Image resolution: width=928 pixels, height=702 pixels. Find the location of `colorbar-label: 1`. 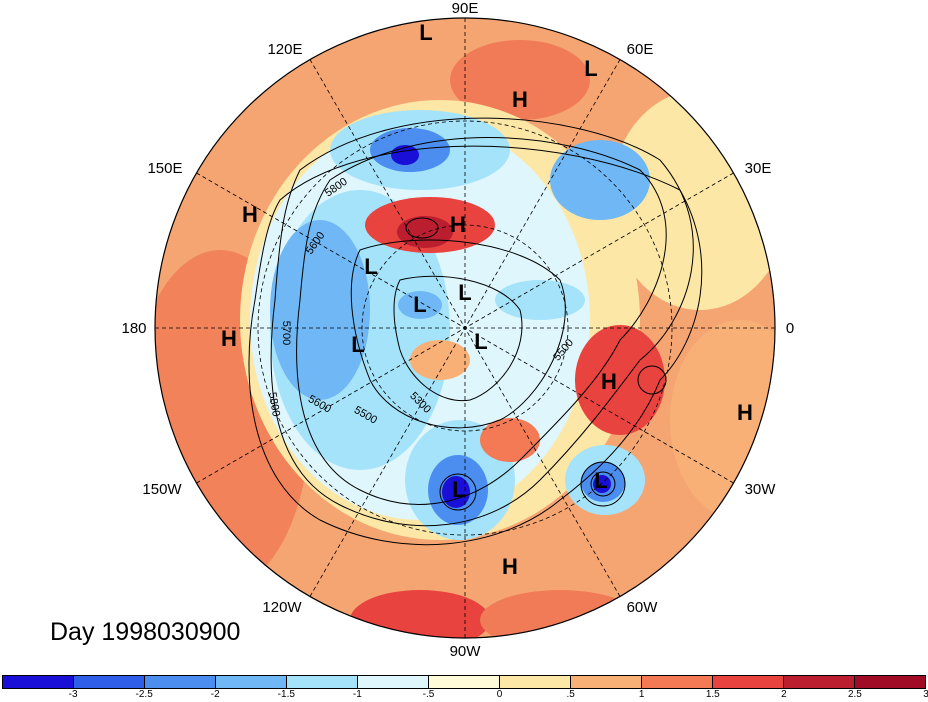

colorbar-label: 1 is located at coordinates (641, 694).